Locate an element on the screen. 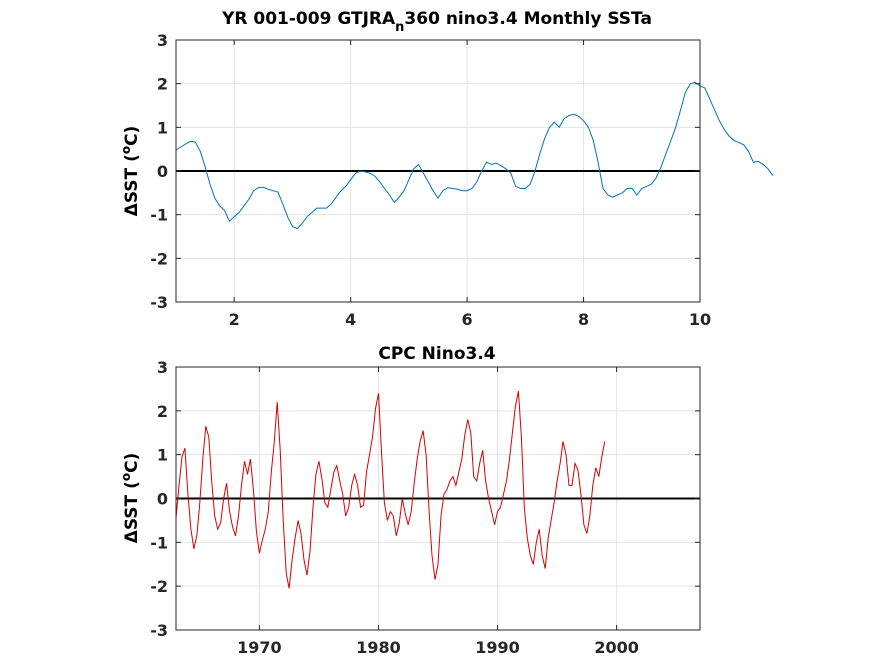  y-axis-label-gtjra: ΔSST (oC) is located at coordinates (130, 171).